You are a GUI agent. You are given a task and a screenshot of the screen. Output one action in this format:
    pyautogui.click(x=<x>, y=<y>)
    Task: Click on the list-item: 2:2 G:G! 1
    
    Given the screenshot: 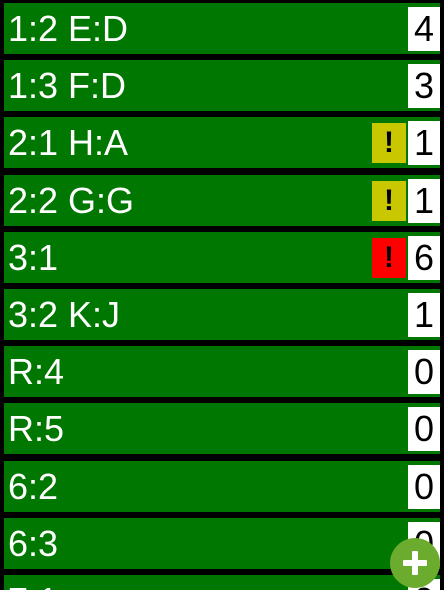 What is the action you would take?
    pyautogui.click(x=222, y=200)
    